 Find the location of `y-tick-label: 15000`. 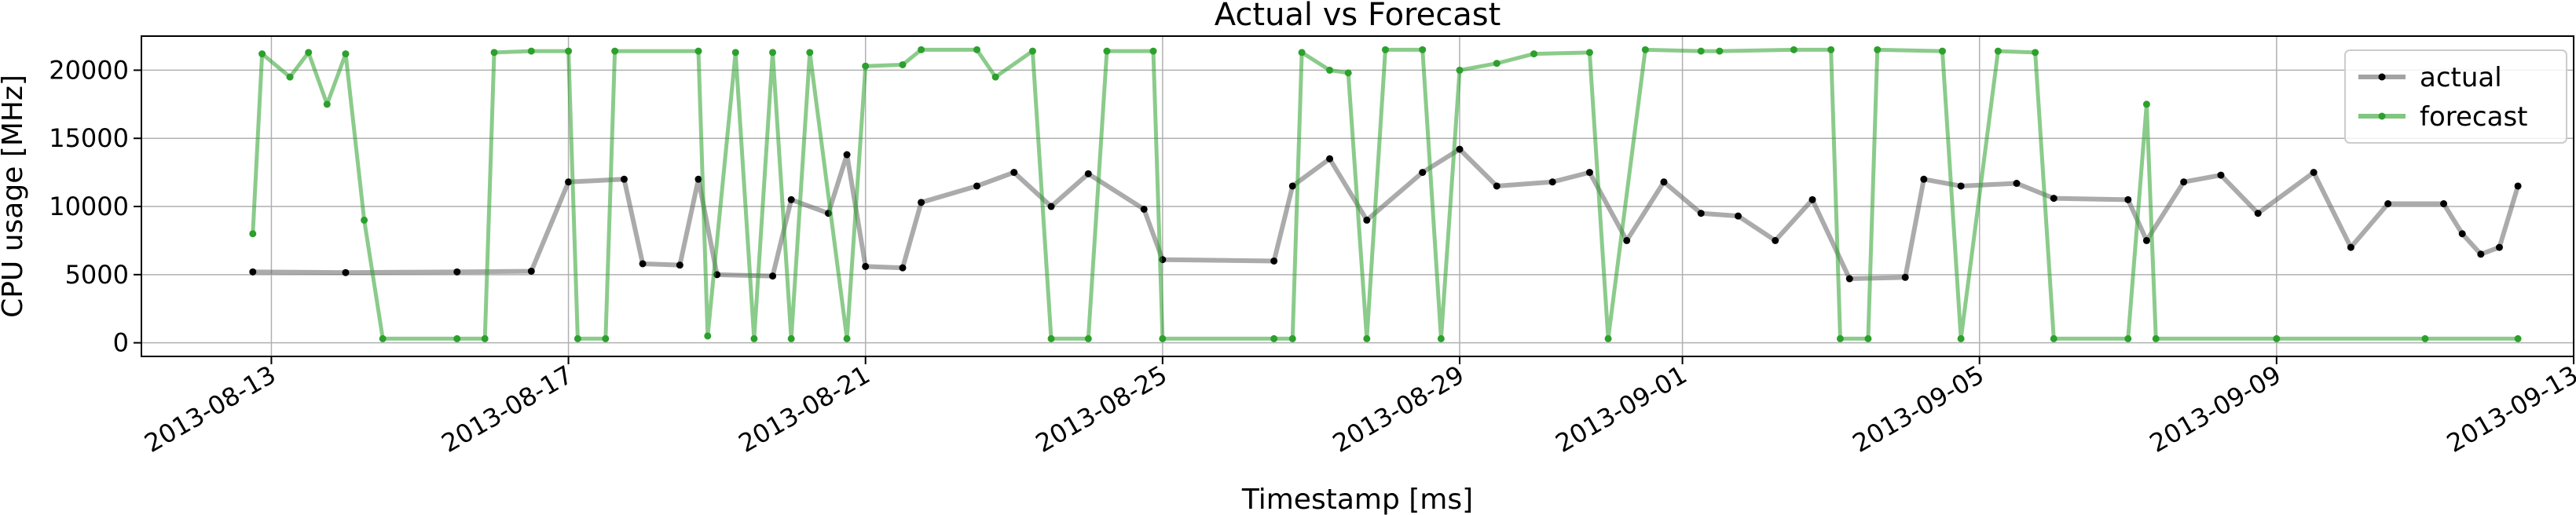

y-tick-label: 15000 is located at coordinates (89, 138).